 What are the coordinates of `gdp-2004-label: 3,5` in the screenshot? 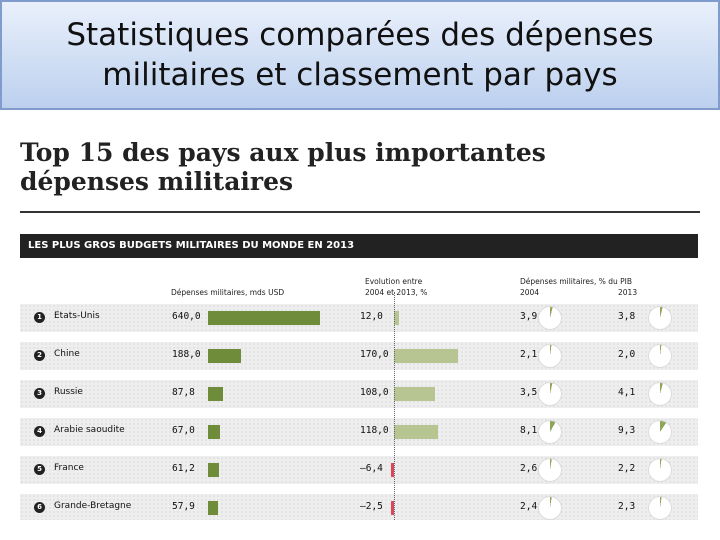 It's located at (529, 392).